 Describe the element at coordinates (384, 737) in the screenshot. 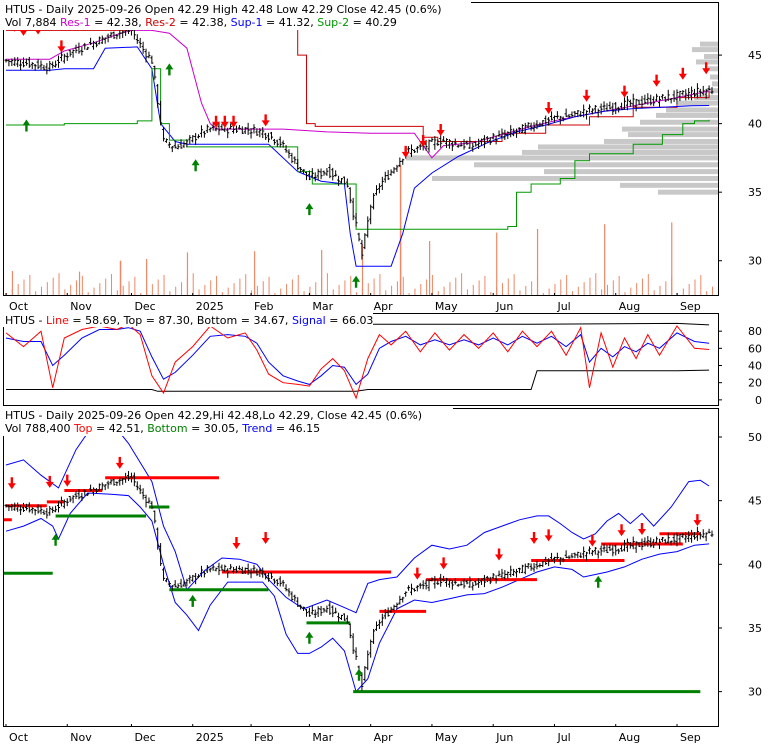

I see `channel-month-label: Apr` at that location.